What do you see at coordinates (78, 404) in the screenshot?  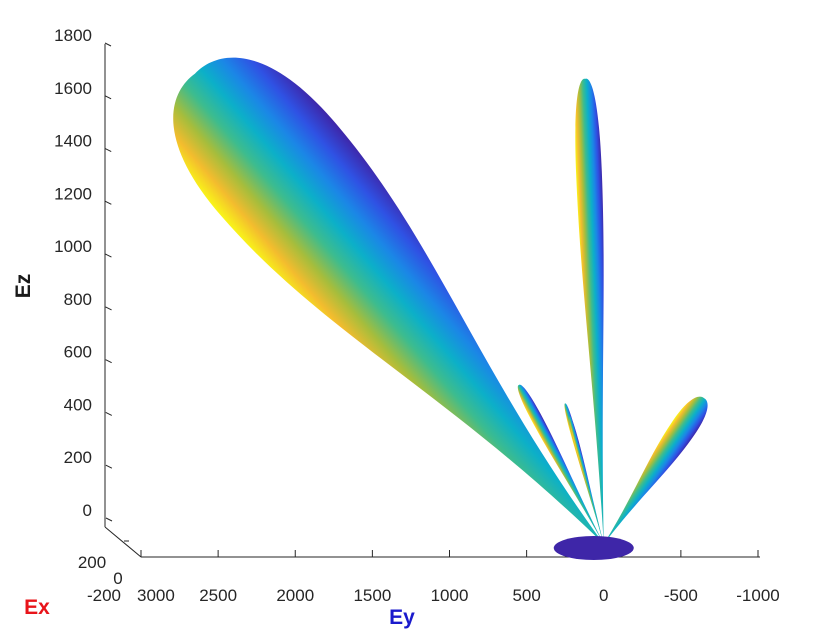 I see `z-tick-label: 400` at bounding box center [78, 404].